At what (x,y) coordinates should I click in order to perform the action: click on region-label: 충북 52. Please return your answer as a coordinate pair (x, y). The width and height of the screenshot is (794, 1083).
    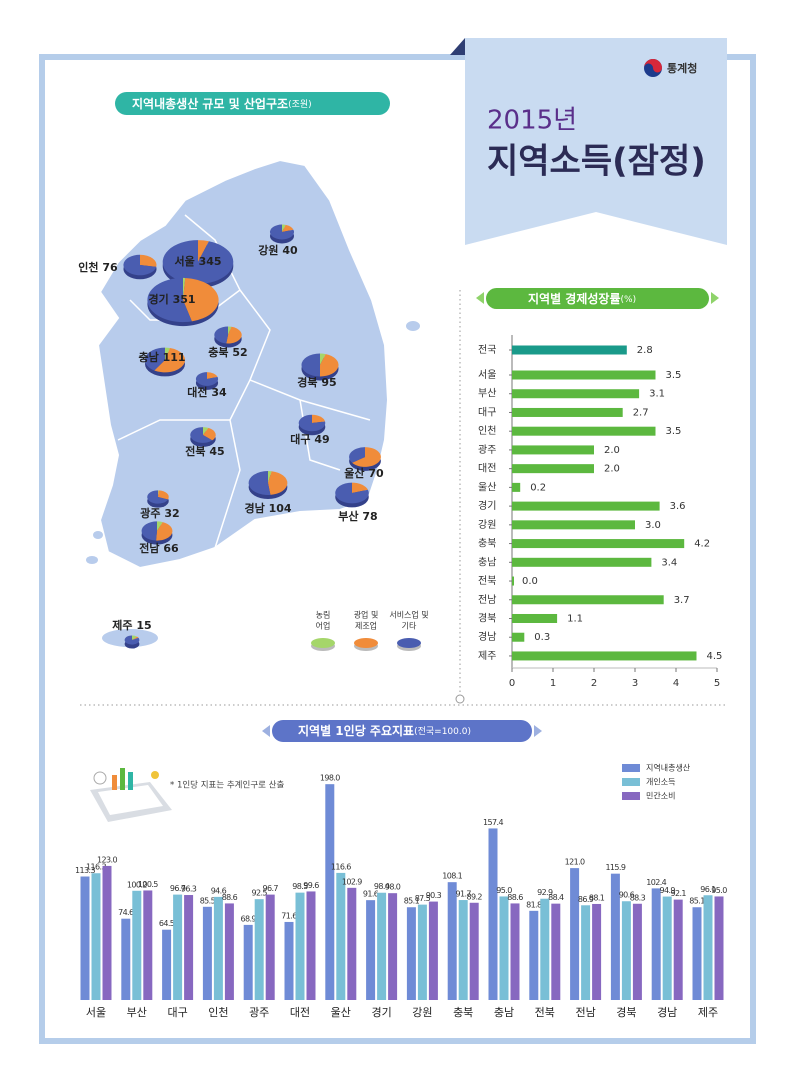
    Looking at the image, I should click on (227, 352).